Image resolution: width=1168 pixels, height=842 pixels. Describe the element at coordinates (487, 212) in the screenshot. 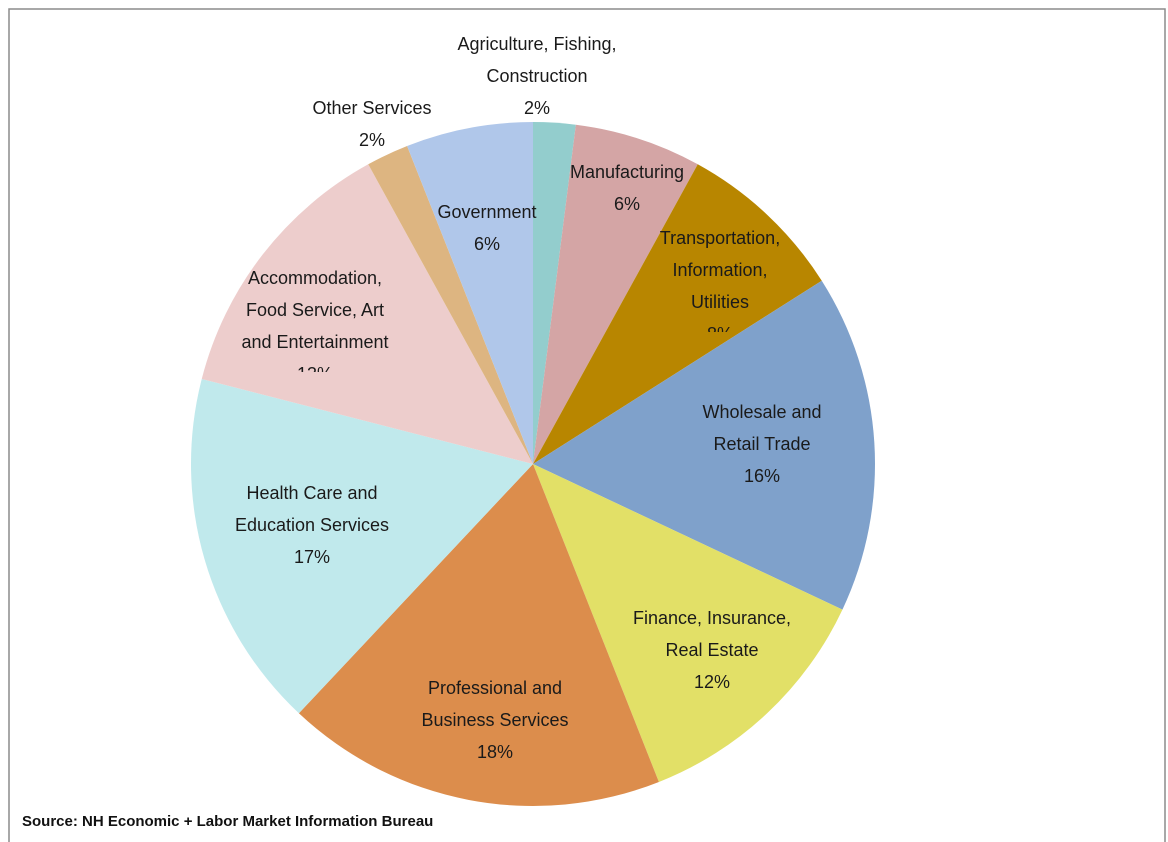

I see `category-label: Government` at that location.